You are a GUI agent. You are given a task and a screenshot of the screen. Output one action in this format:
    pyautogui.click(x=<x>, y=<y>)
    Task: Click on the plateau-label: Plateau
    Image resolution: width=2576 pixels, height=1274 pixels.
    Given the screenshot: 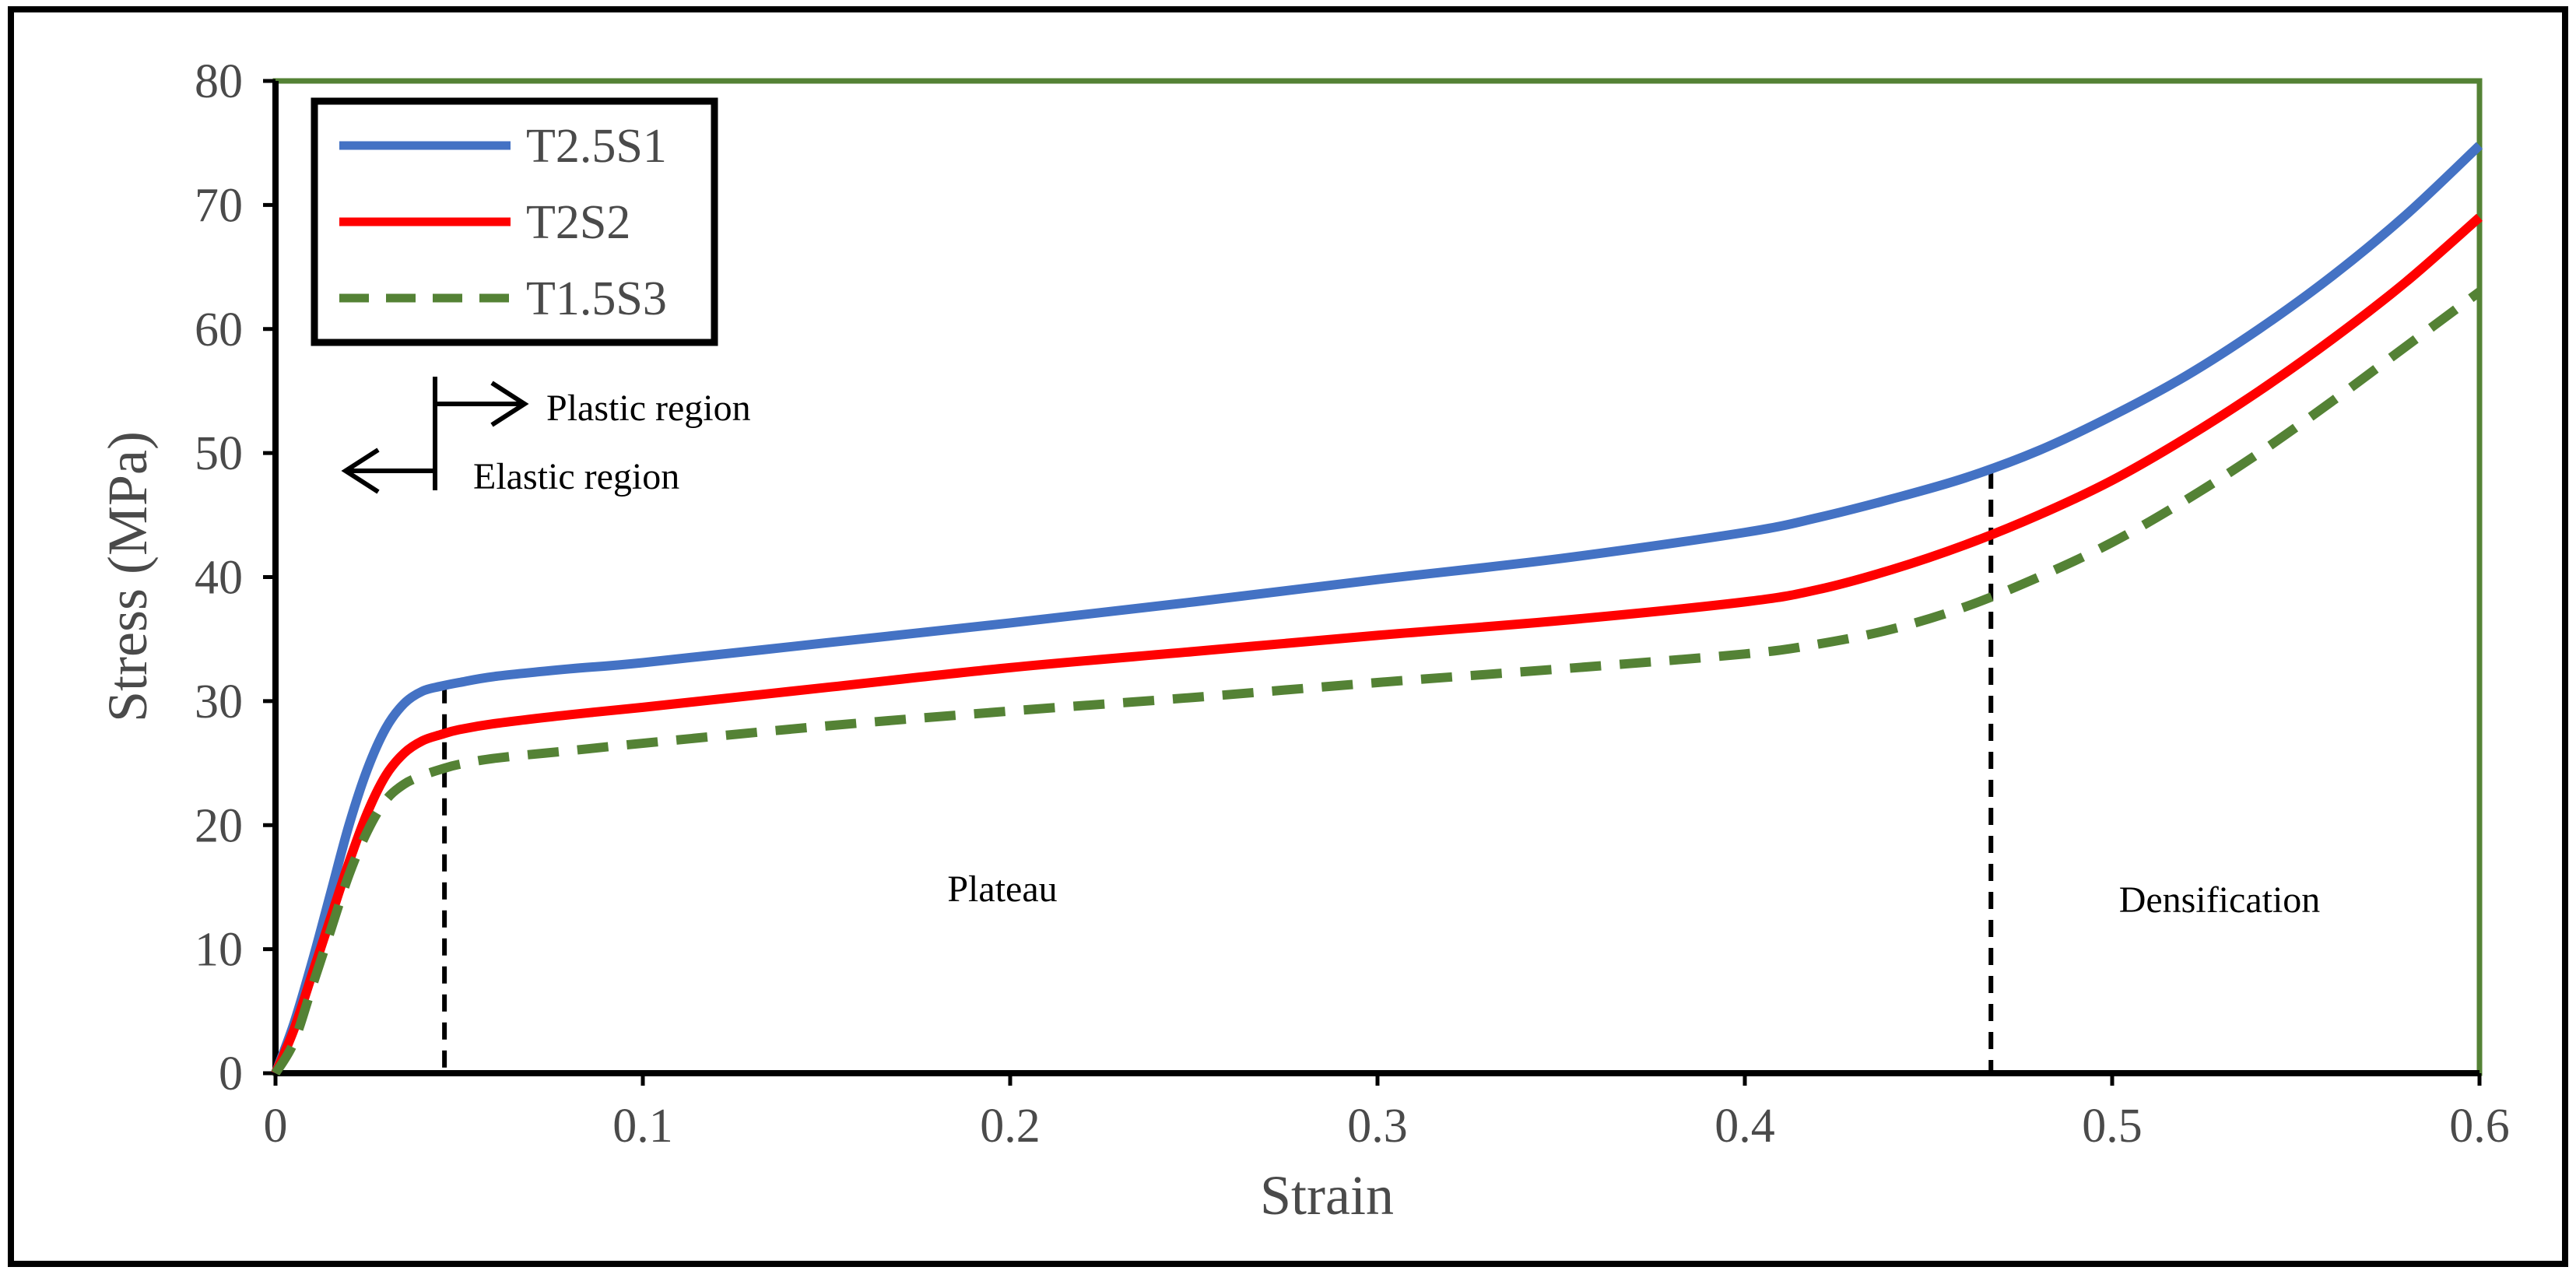 What is the action you would take?
    pyautogui.click(x=1002, y=889)
    